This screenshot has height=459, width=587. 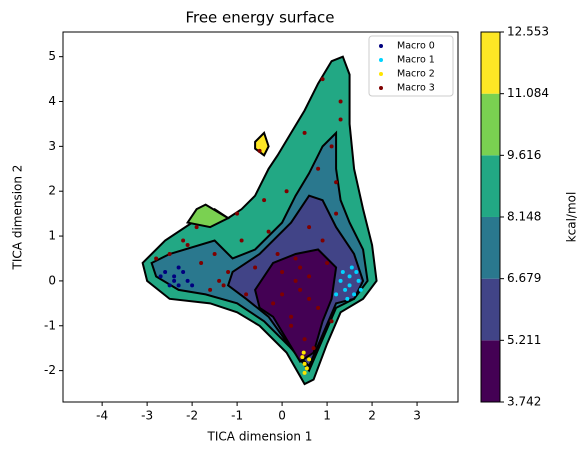 I want to click on colorbar-tick-label: 11.084, so click(x=528, y=93).